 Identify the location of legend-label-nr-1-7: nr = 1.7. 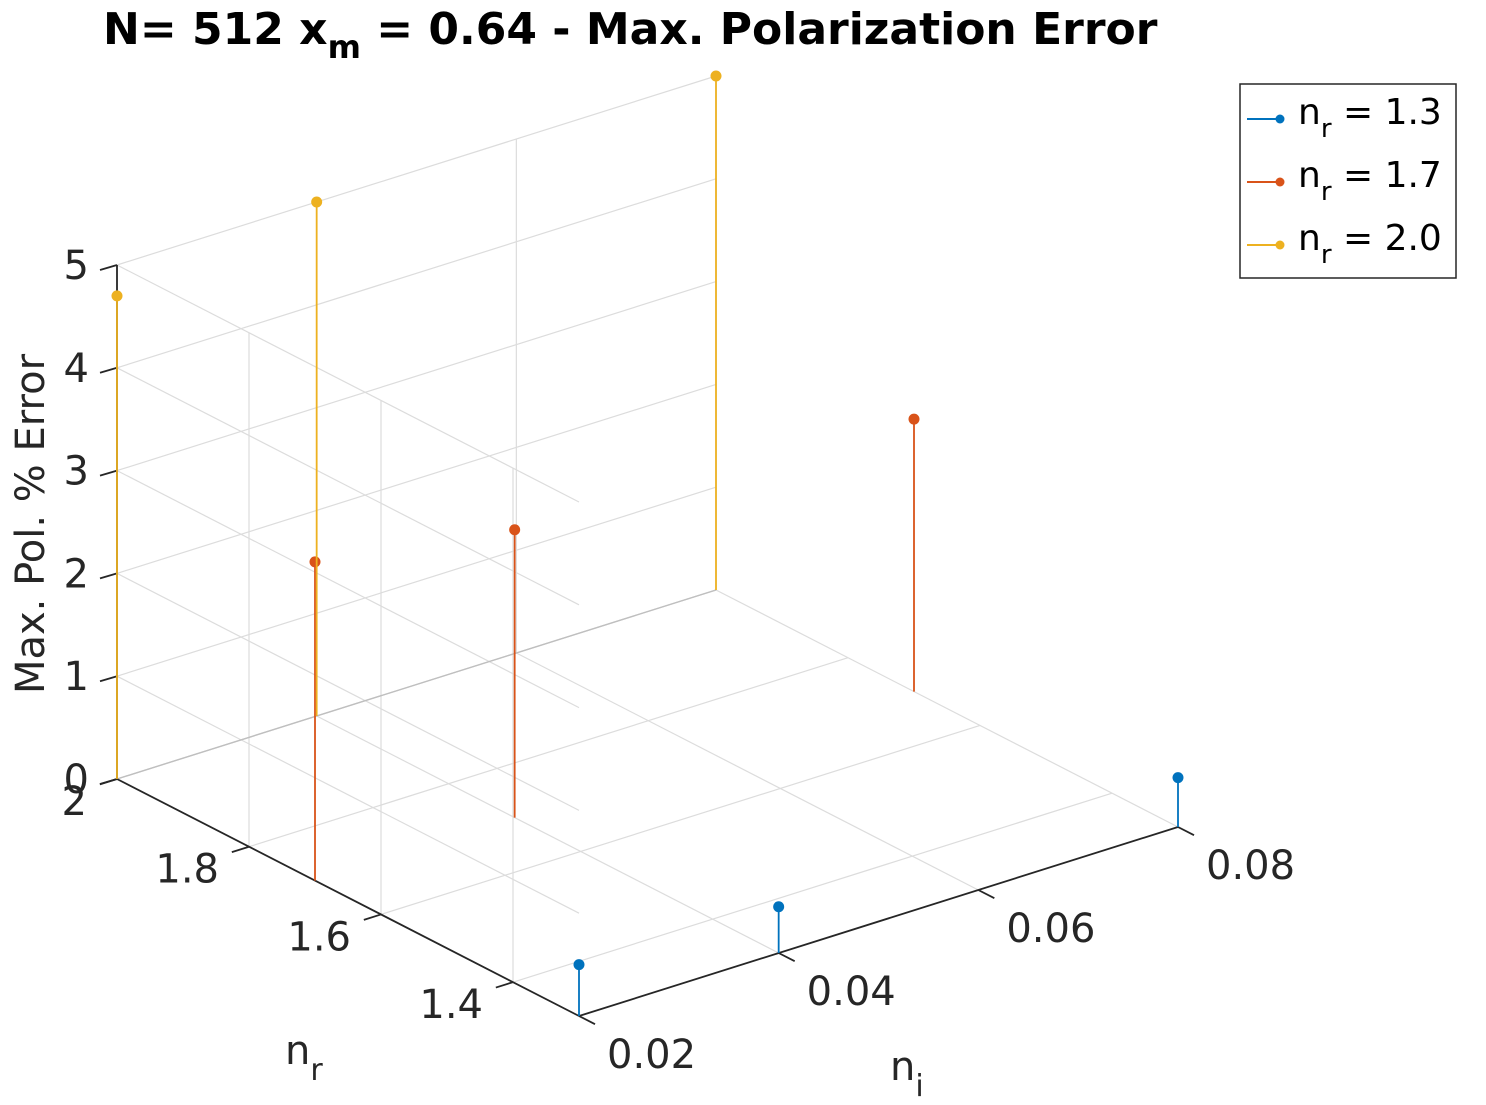
(1370, 181).